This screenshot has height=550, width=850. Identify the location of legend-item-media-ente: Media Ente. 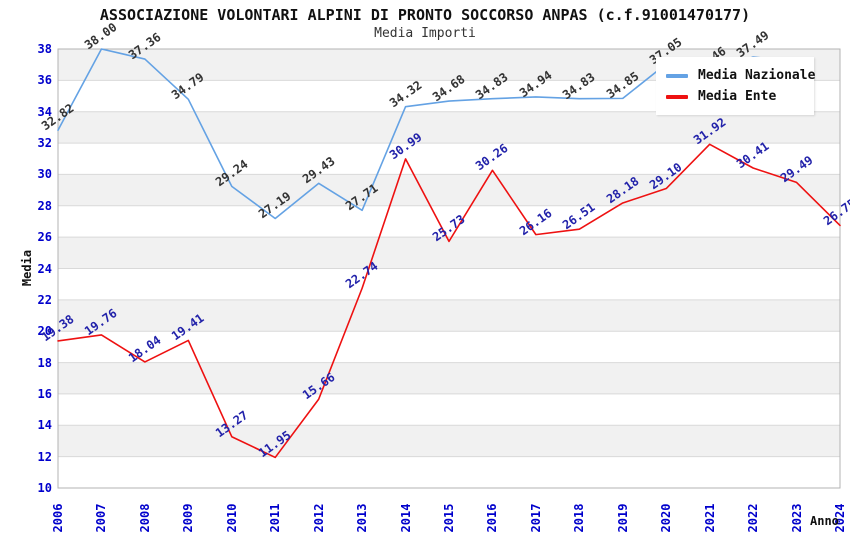
(736, 96).